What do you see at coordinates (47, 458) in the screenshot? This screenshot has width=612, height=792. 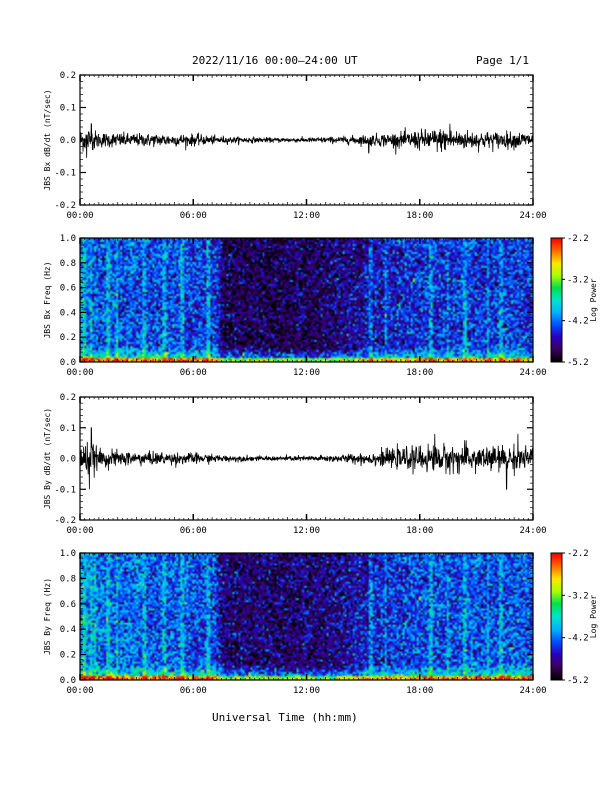 I see `y-axis-label: JBS By dB/dt (nT/sec)` at bounding box center [47, 458].